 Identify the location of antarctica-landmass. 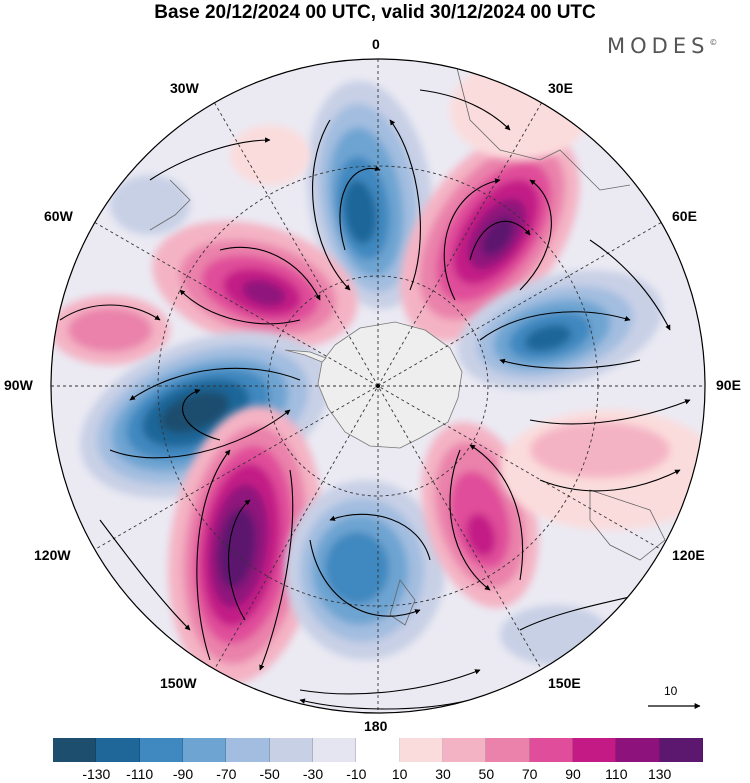
(390, 385).